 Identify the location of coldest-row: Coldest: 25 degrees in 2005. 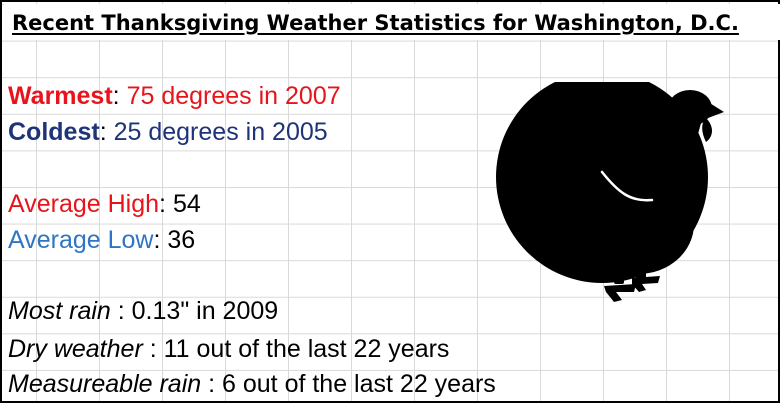
(168, 132).